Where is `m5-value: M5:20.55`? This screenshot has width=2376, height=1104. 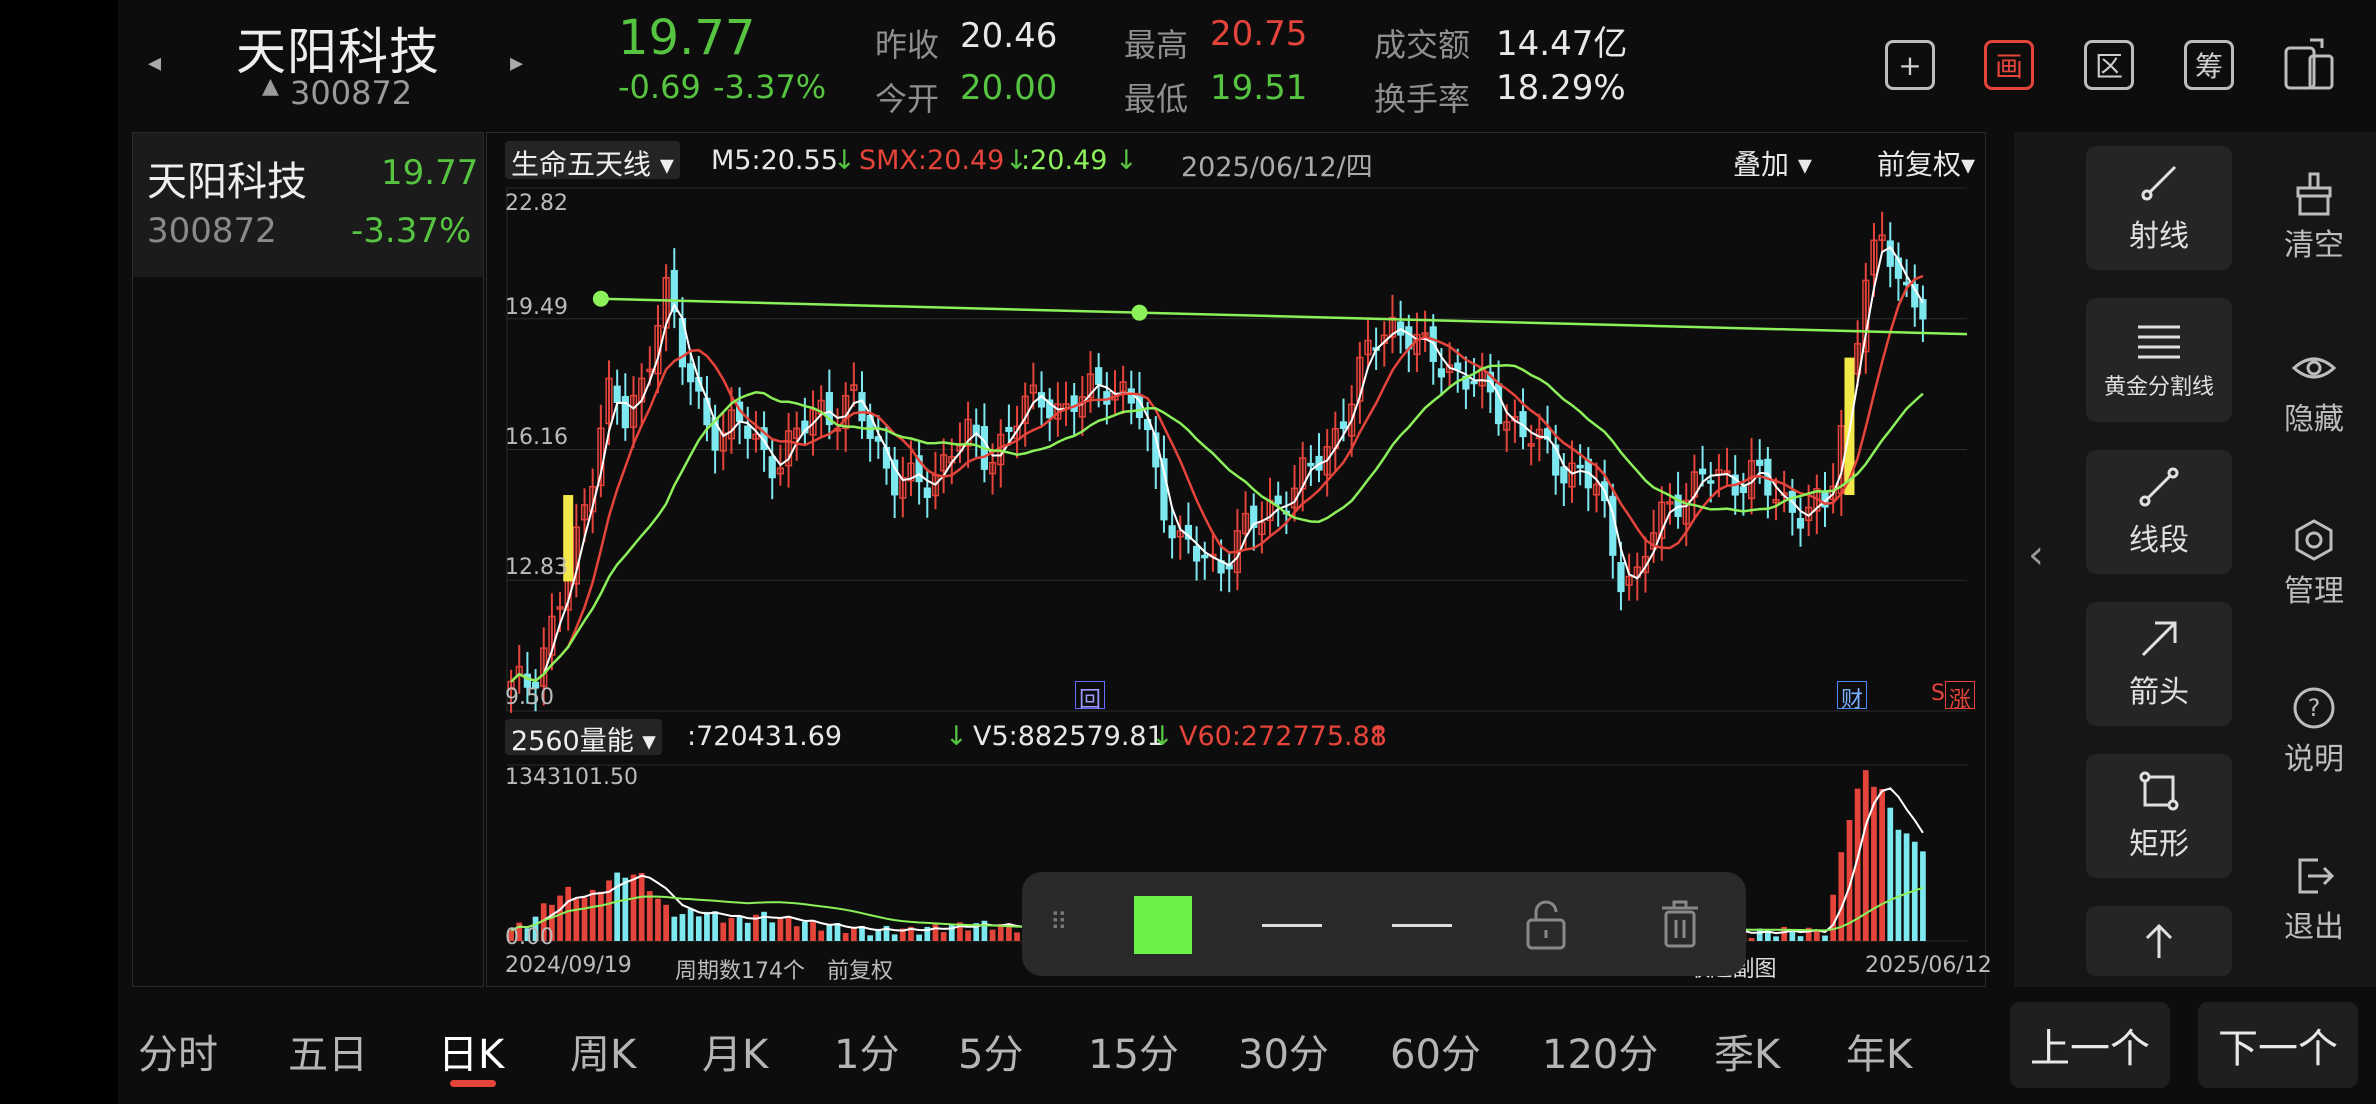
m5-value: M5:20.55 is located at coordinates (774, 160).